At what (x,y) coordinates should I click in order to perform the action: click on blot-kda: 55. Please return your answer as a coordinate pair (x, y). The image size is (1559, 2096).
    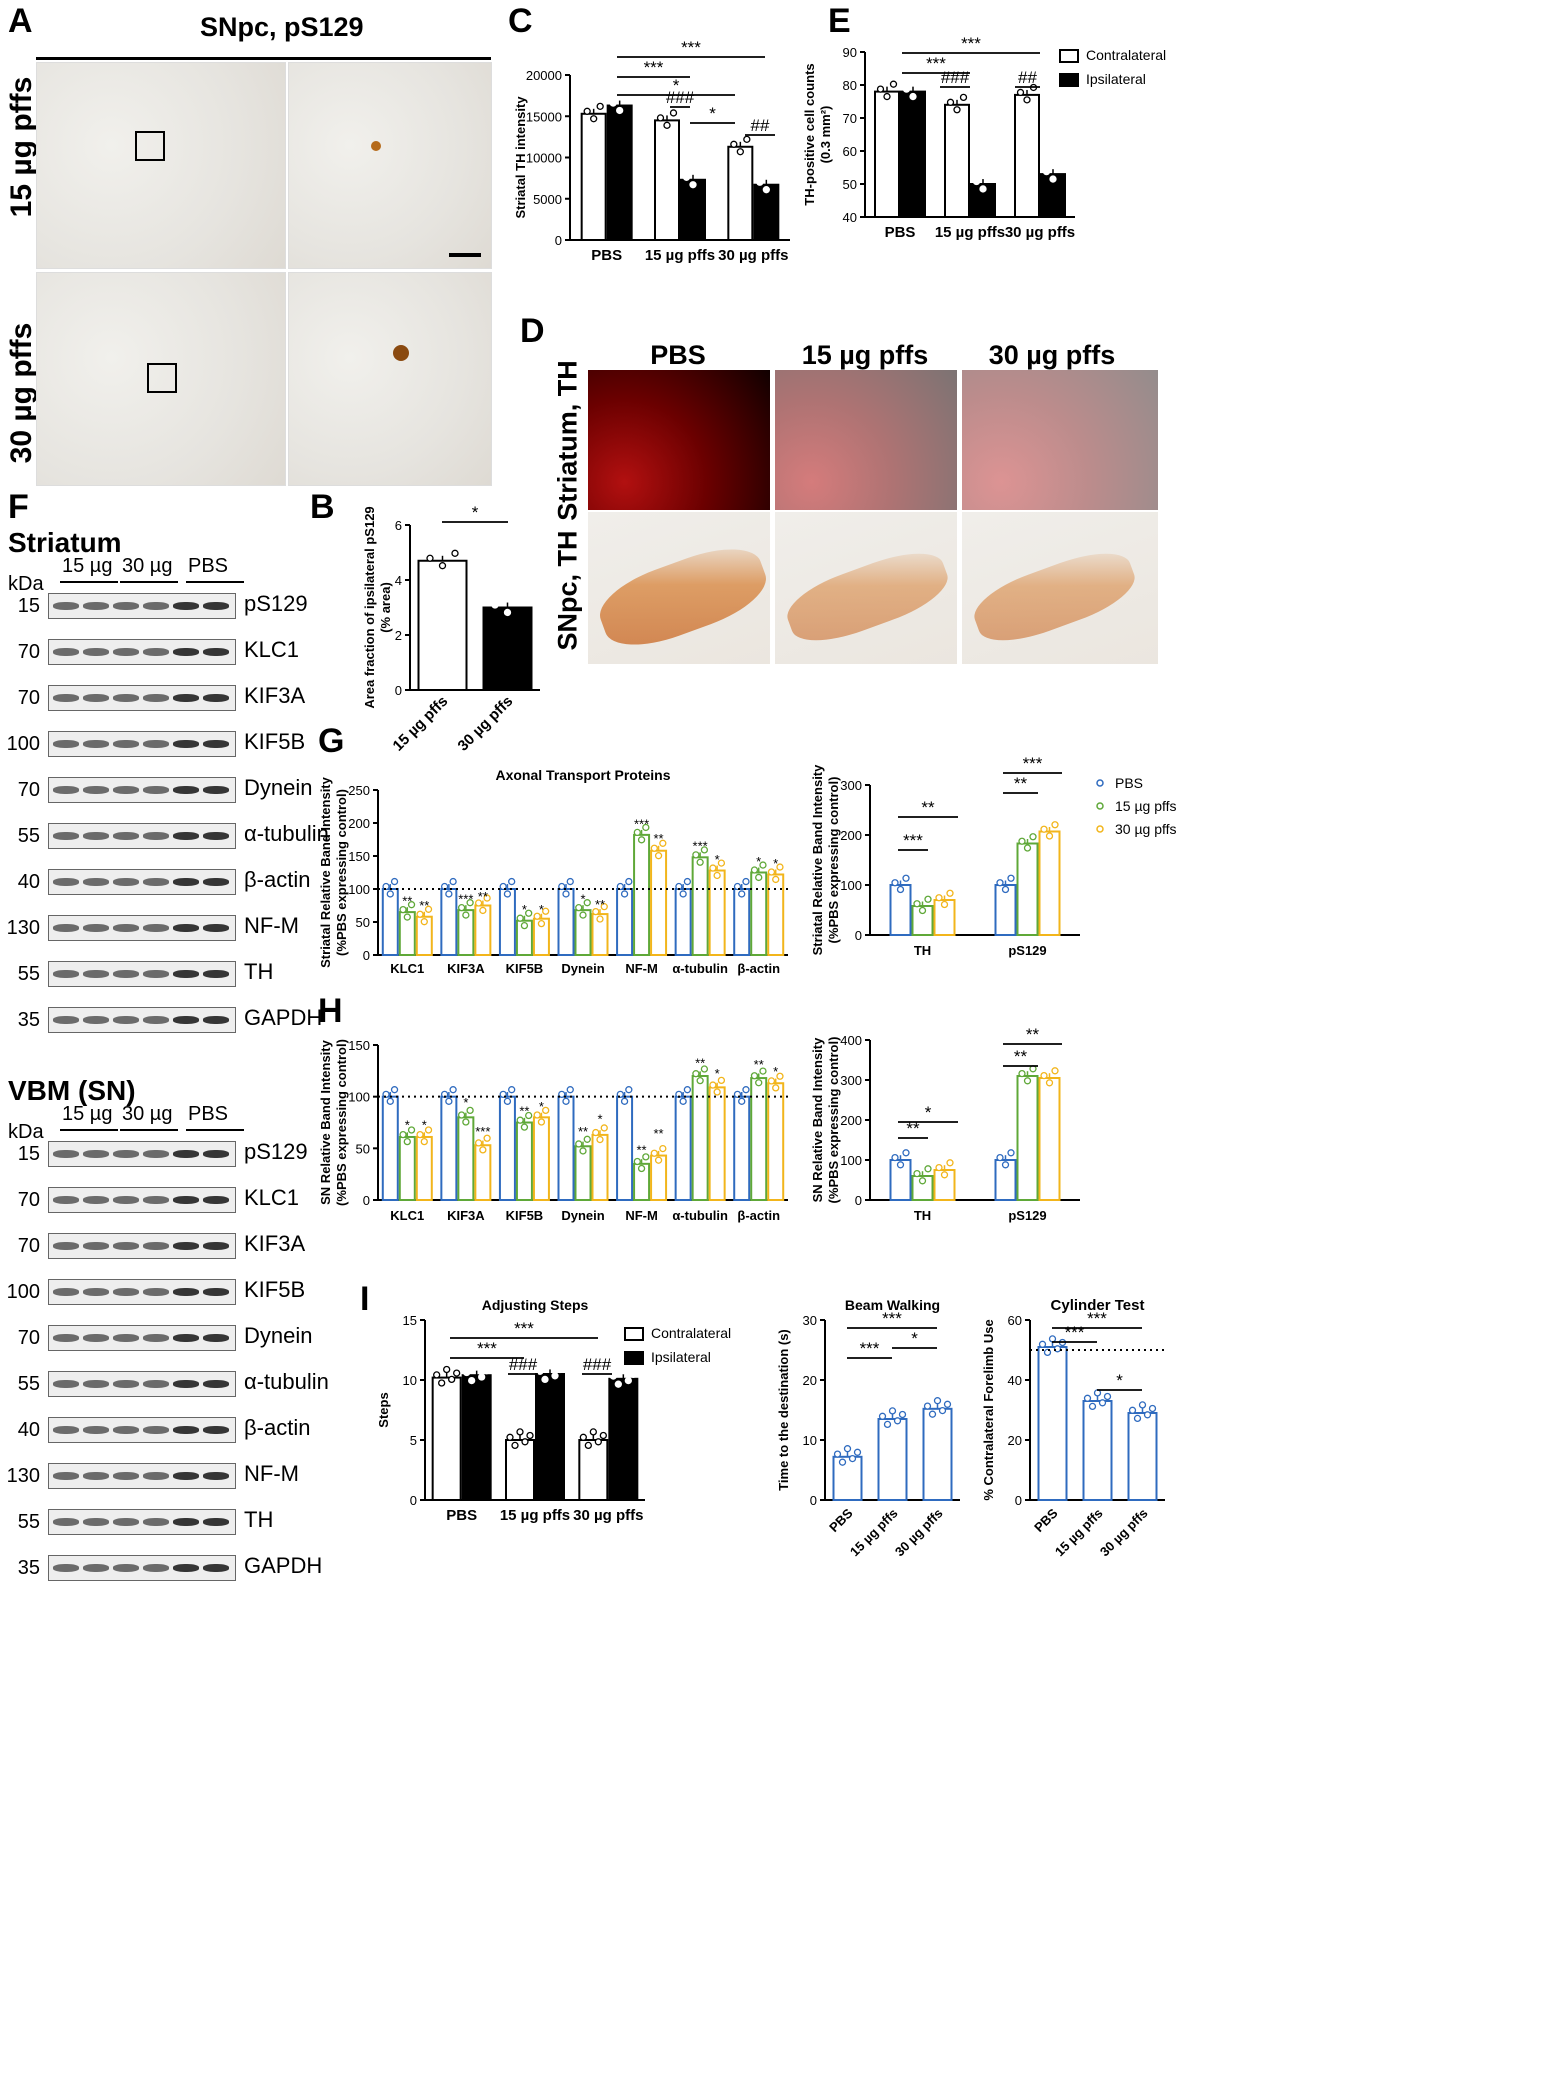
    Looking at the image, I should click on (28, 1522).